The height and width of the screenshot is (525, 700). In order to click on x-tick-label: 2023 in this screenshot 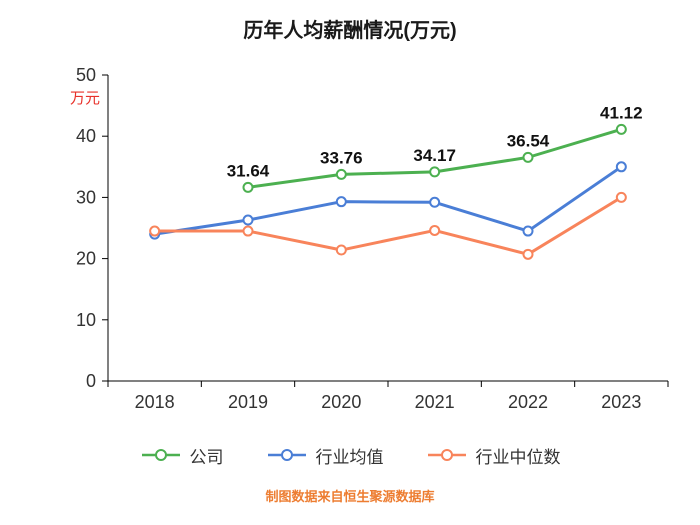, I will do `click(621, 402)`.